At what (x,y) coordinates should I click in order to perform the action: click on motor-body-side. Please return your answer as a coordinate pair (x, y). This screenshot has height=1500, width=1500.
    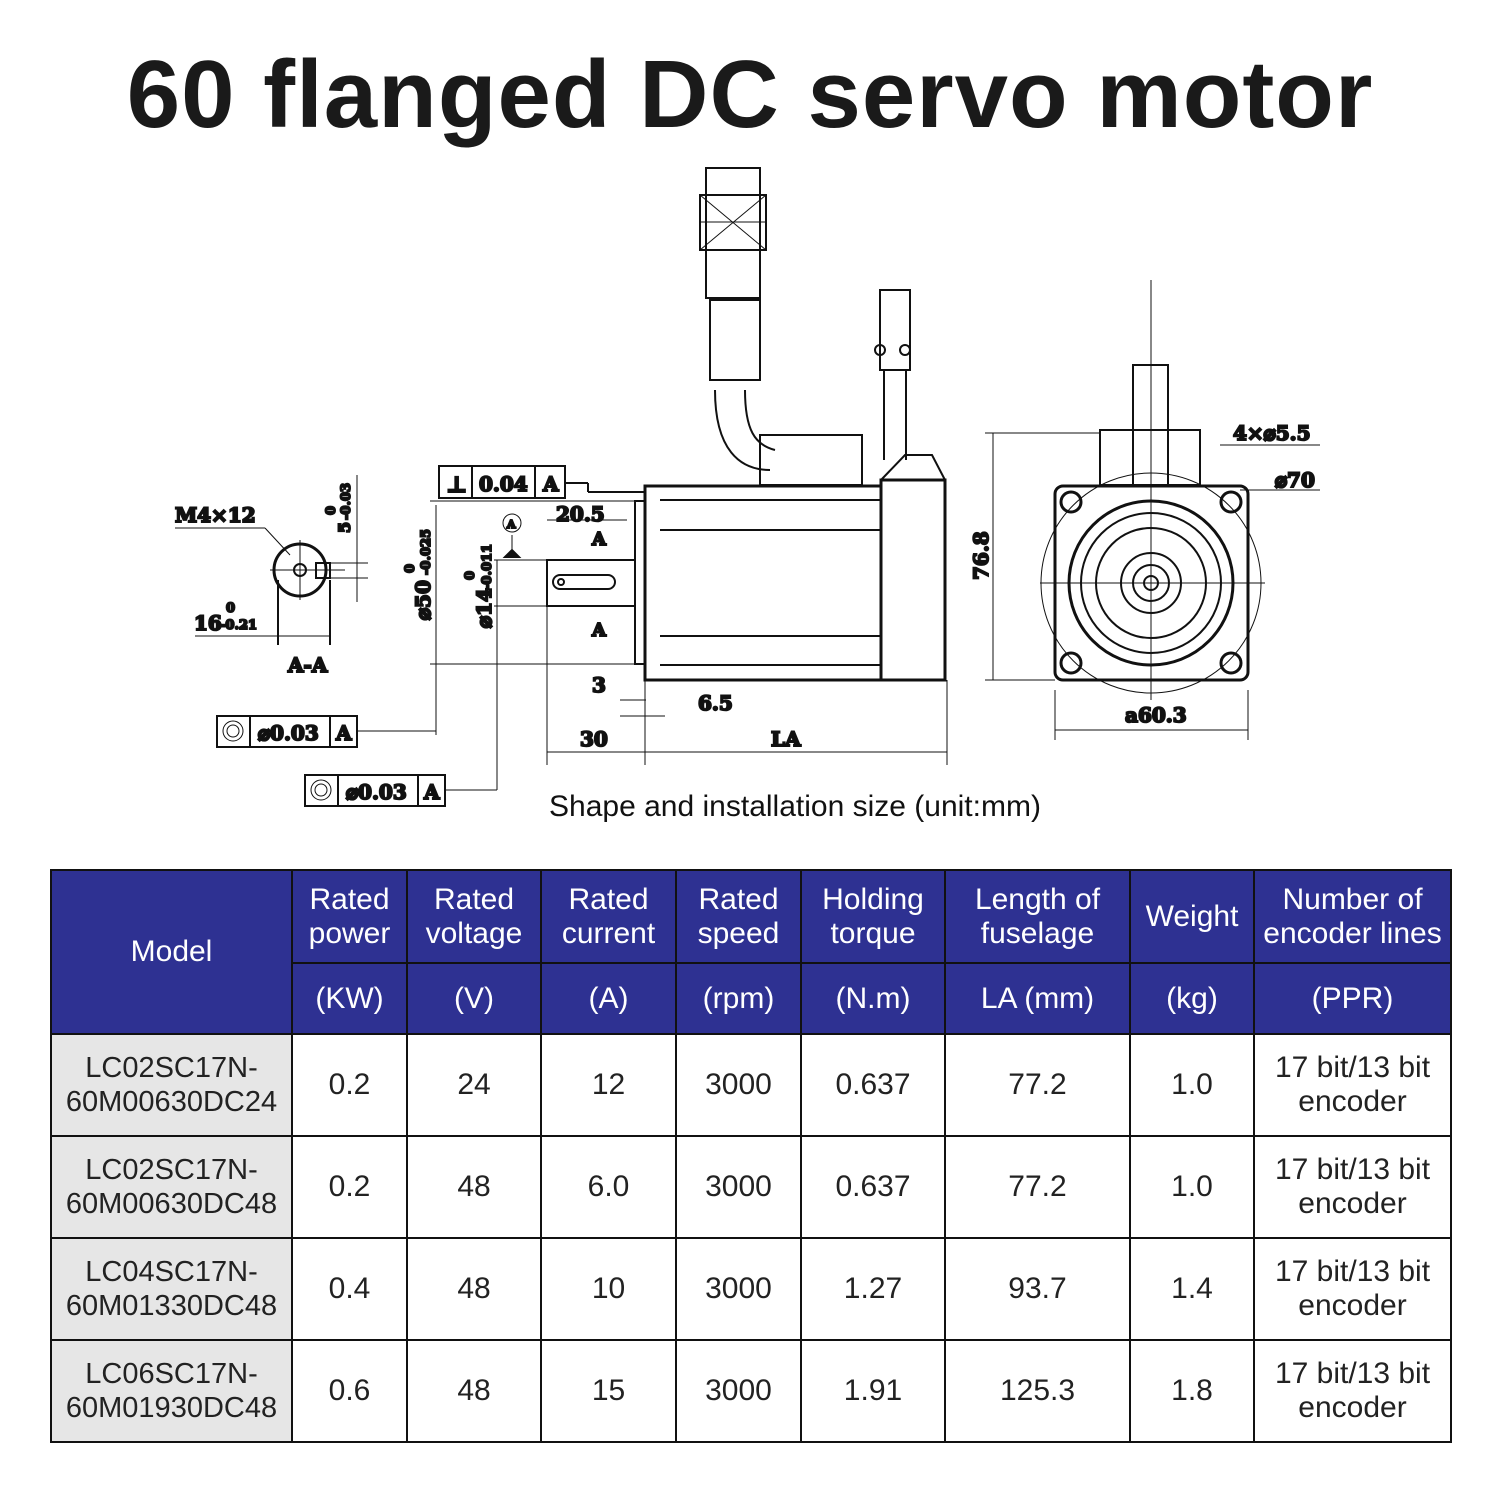
    Looking at the image, I should click on (795, 424).